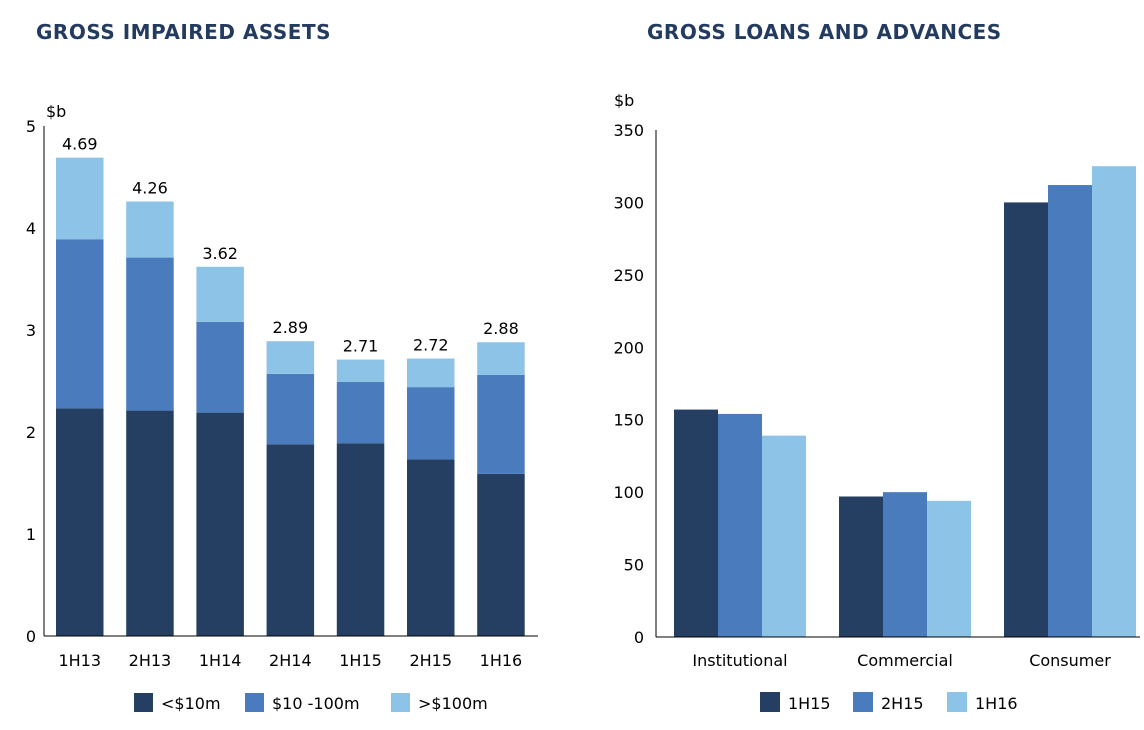  Describe the element at coordinates (220, 660) in the screenshot. I see `x-tick-label-1h14: 1H14` at that location.